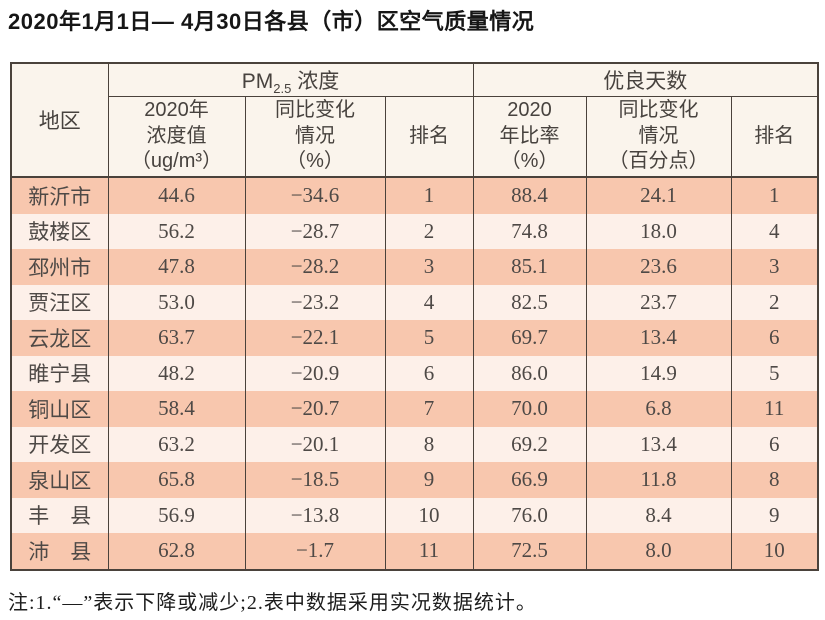  Describe the element at coordinates (658, 409) in the screenshot. I see `good-change-cell: 6.8` at that location.